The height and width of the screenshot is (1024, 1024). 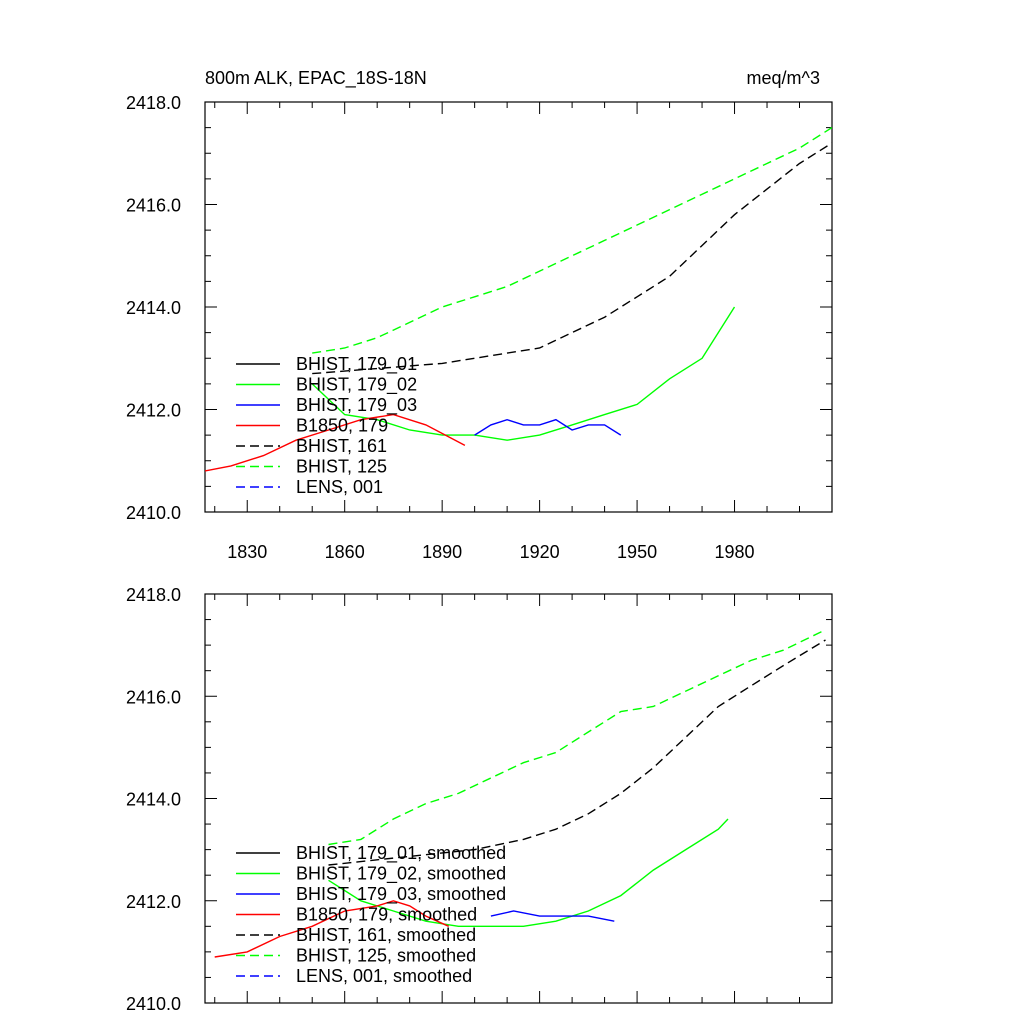 What do you see at coordinates (356, 364) in the screenshot?
I see `legend-label: BHIST, 179_01` at bounding box center [356, 364].